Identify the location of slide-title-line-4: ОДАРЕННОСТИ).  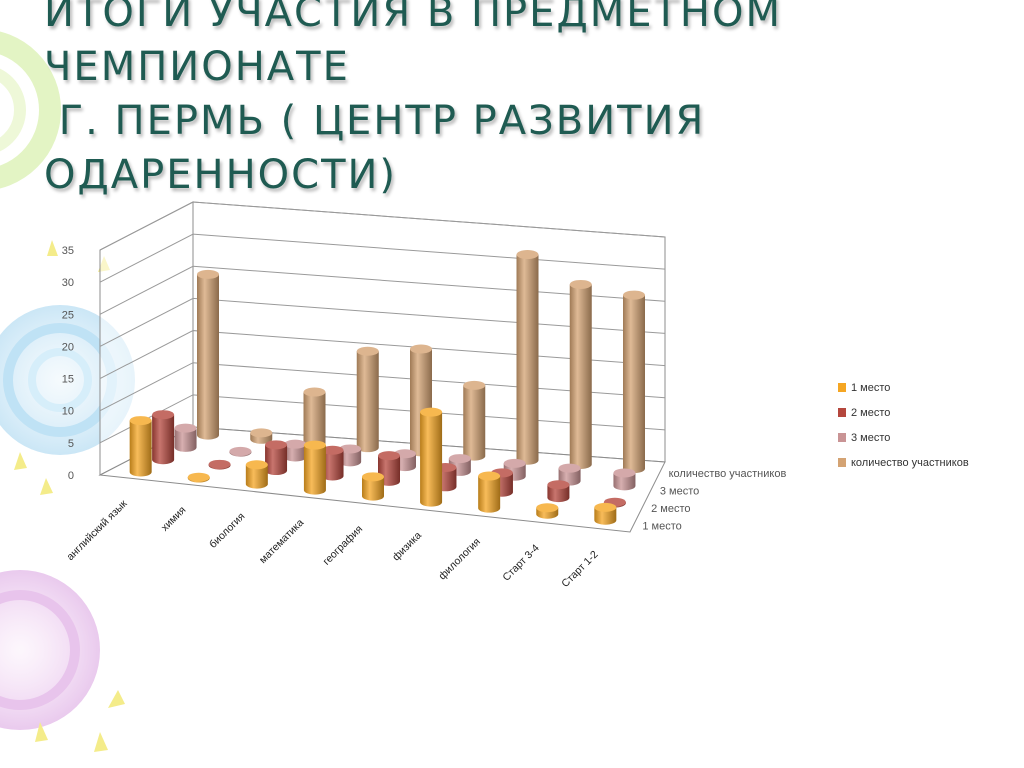
(221, 175).